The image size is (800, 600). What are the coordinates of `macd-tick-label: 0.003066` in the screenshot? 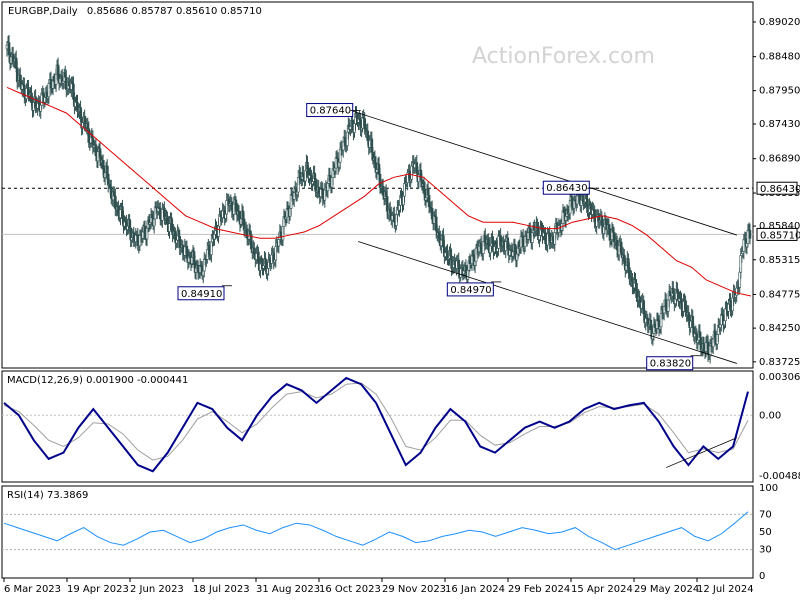 It's located at (779, 377).